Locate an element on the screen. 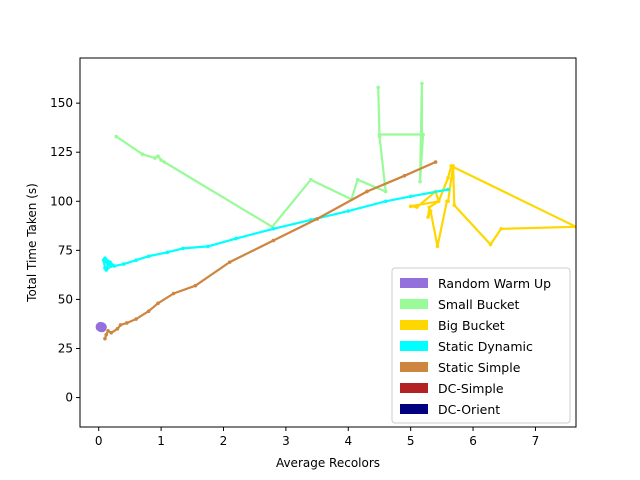 Image resolution: width=640 pixels, height=480 pixels. x-tick-label-7: 7 is located at coordinates (536, 441).